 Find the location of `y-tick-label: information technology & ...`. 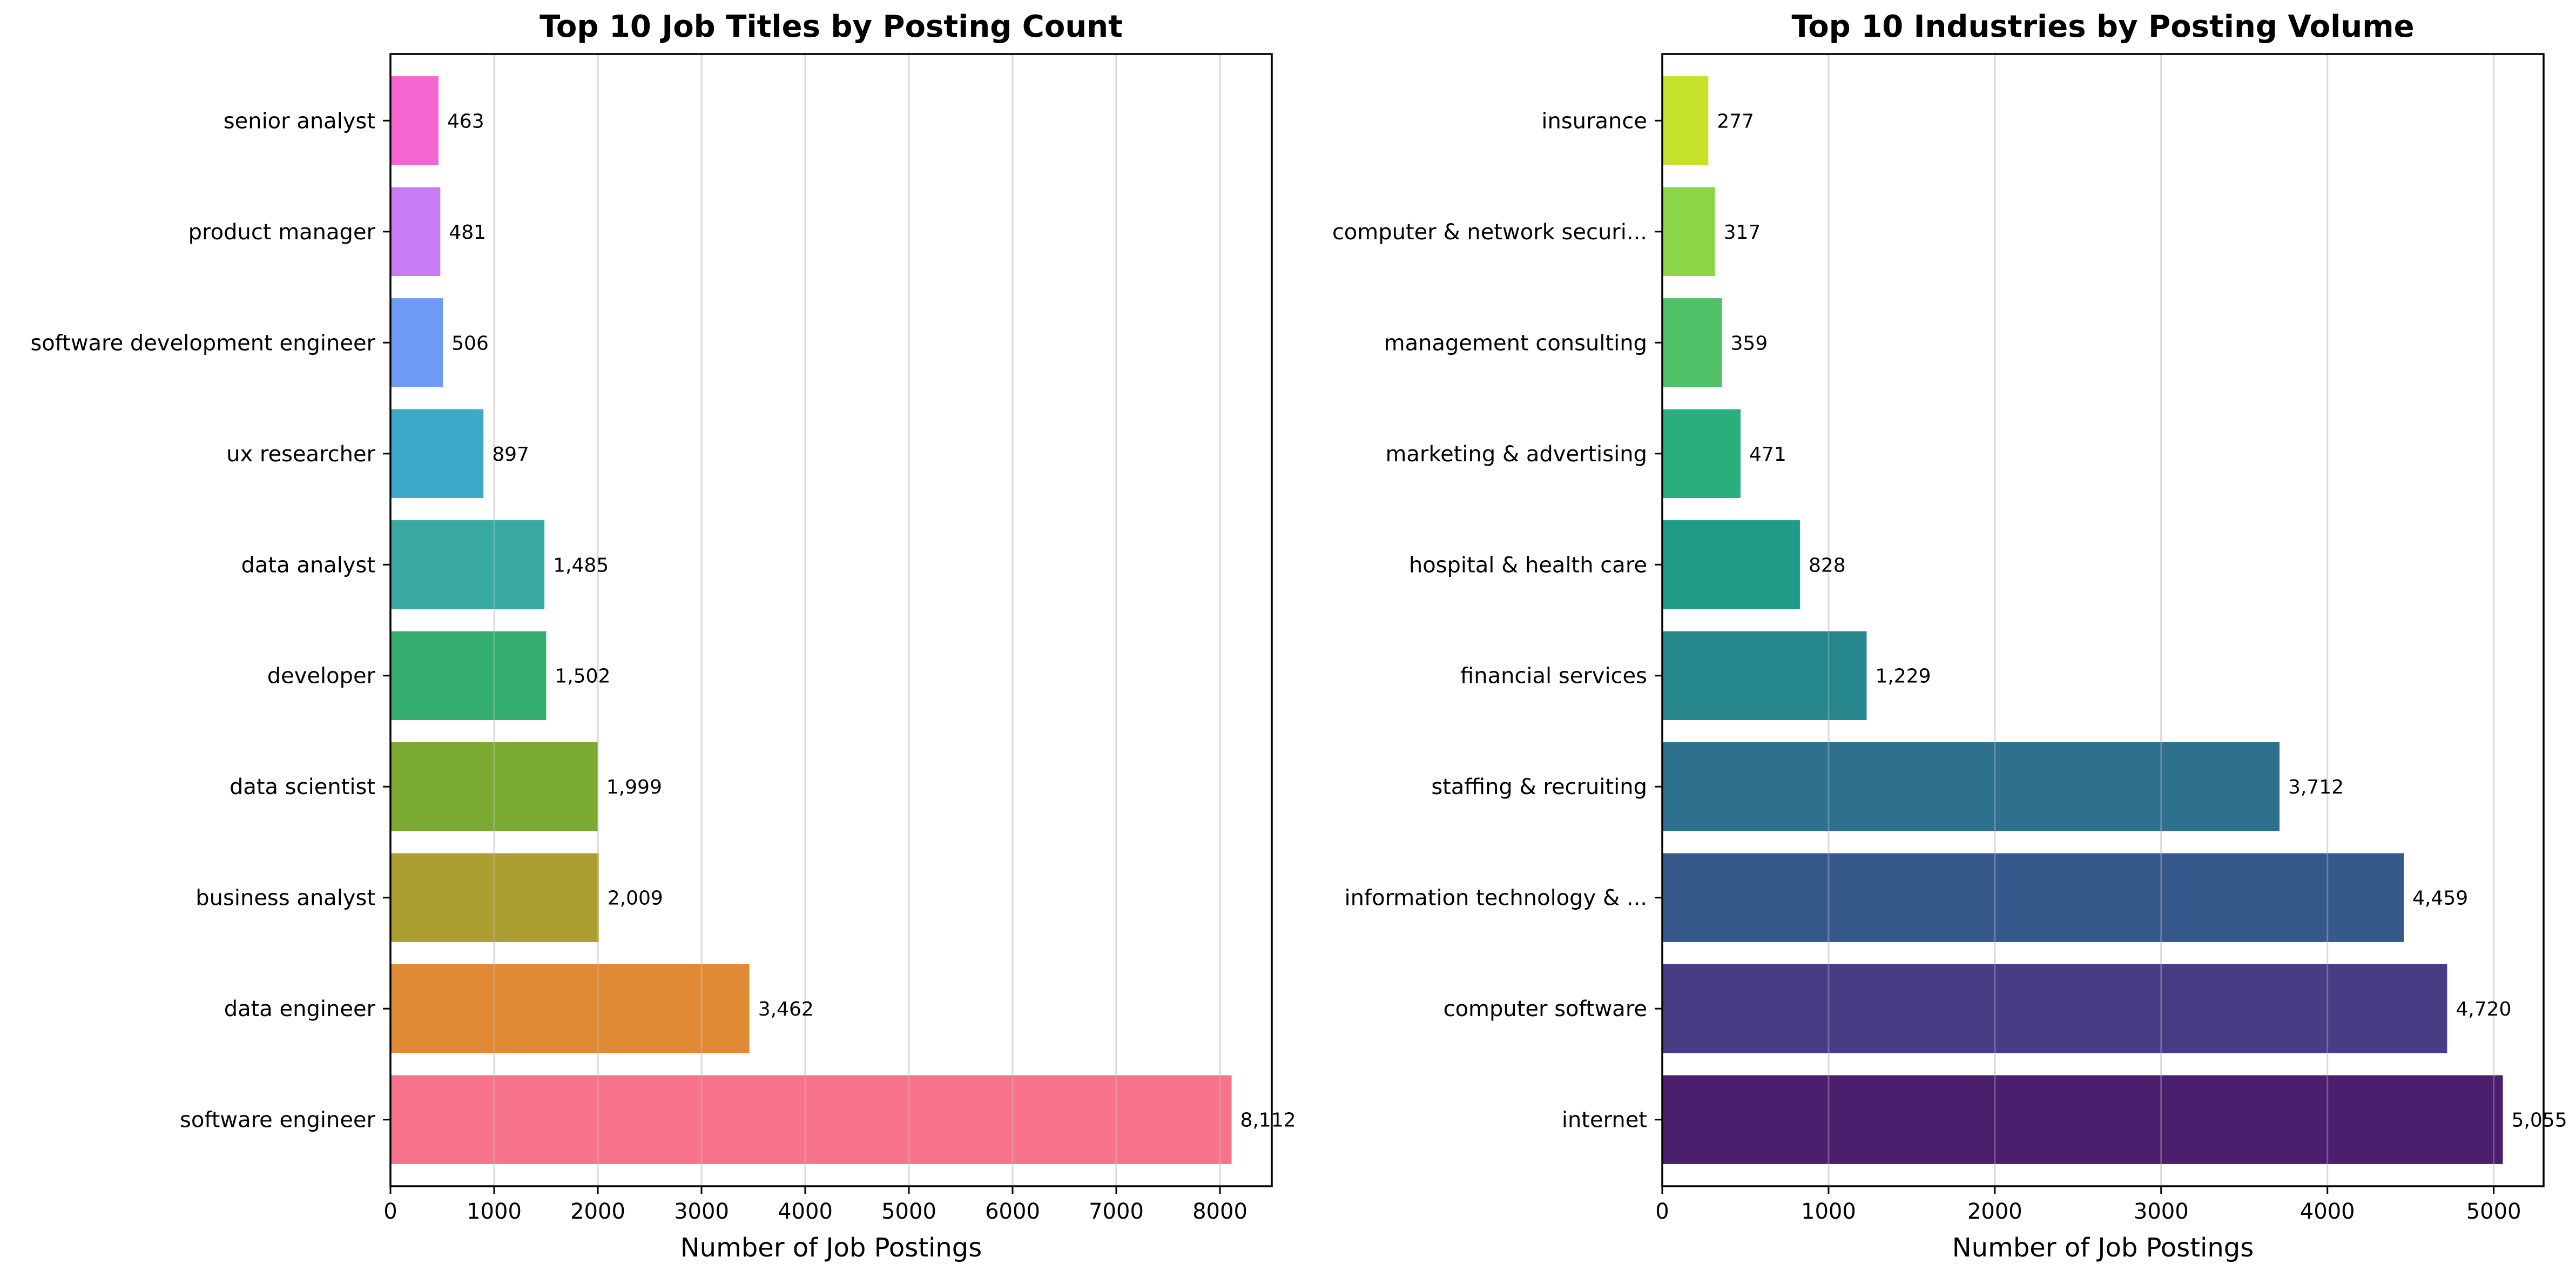

y-tick-label: information technology & ... is located at coordinates (1496, 898).